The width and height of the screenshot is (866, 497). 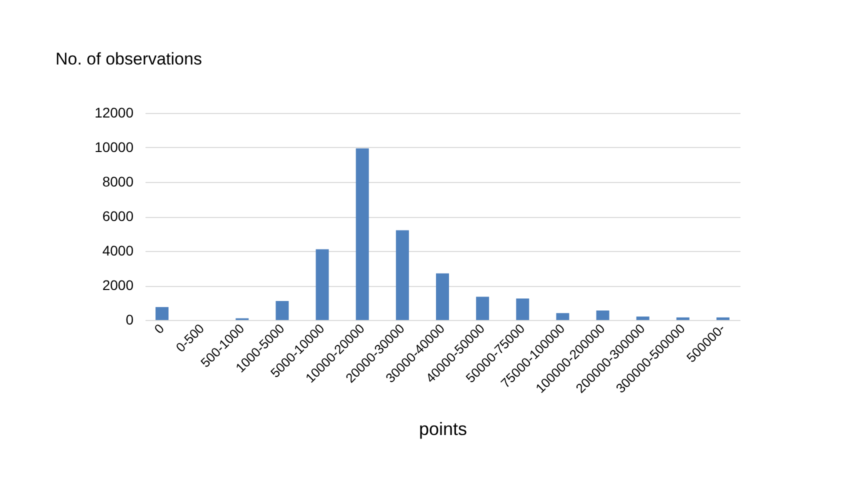 I want to click on y-tick-label: 12000, so click(x=114, y=112).